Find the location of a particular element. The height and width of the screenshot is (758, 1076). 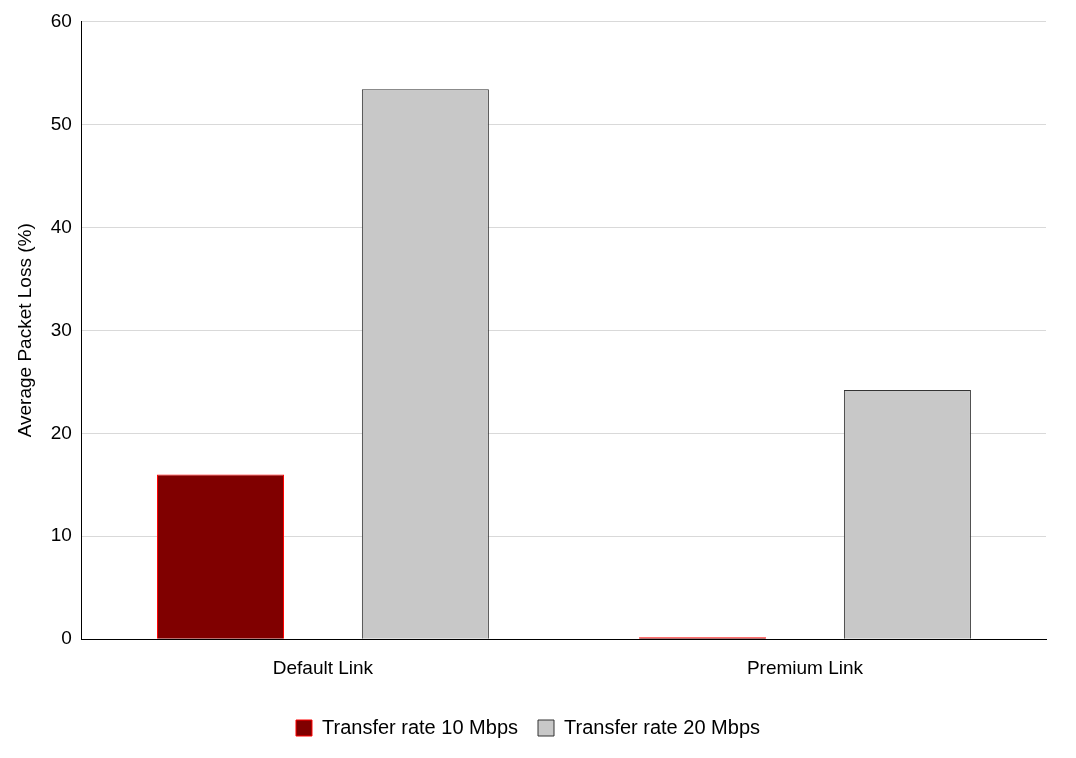

y-tick-label: 0 is located at coordinates (66, 638).